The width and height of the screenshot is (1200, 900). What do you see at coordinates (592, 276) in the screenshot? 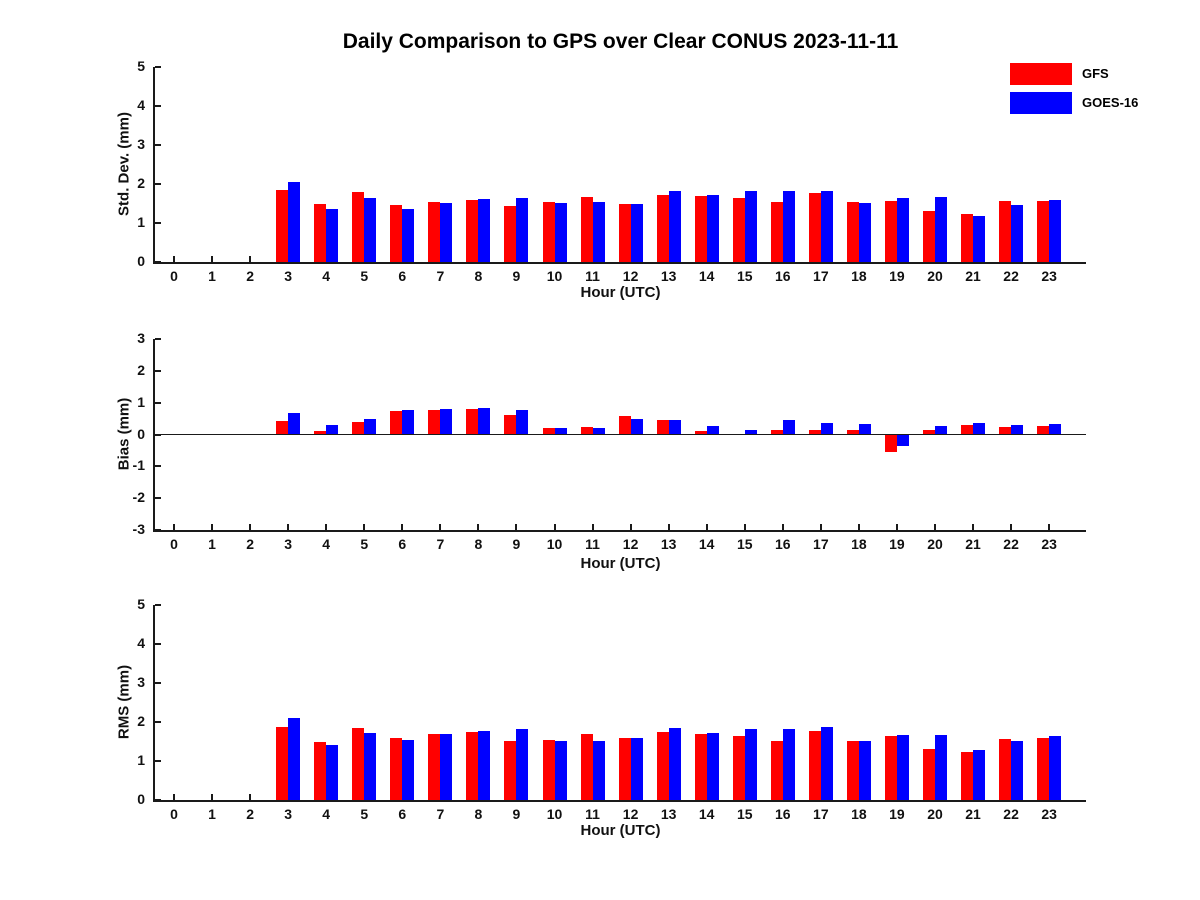
I see `x-tick-label: 11` at bounding box center [592, 276].